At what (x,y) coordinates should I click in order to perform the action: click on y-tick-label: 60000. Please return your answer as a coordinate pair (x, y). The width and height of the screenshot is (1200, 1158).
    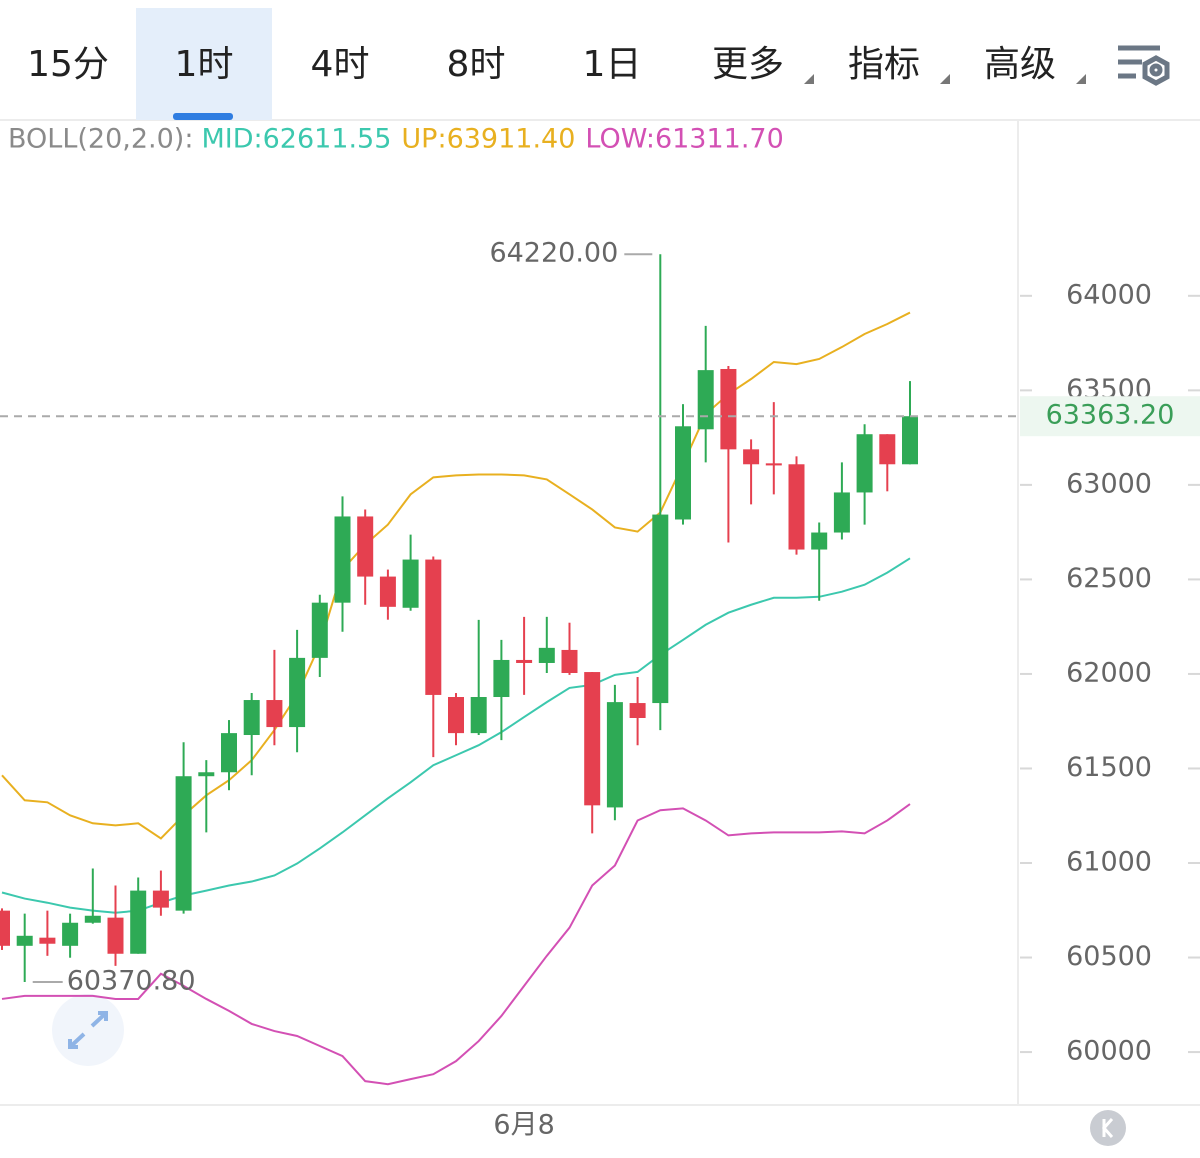
    Looking at the image, I should click on (1109, 1051).